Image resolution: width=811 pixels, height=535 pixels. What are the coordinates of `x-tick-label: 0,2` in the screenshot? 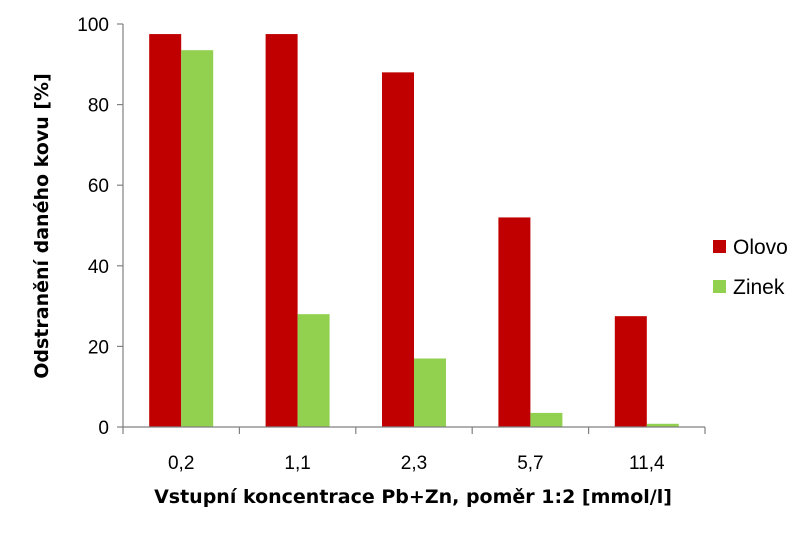 It's located at (181, 463).